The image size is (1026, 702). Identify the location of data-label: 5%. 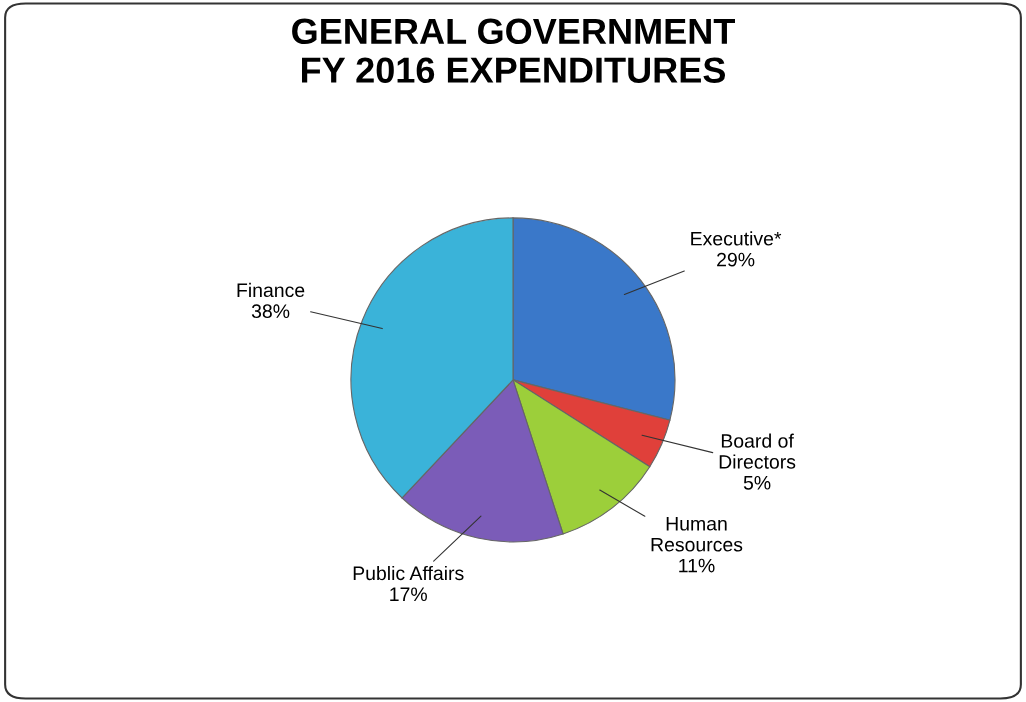
(757, 483).